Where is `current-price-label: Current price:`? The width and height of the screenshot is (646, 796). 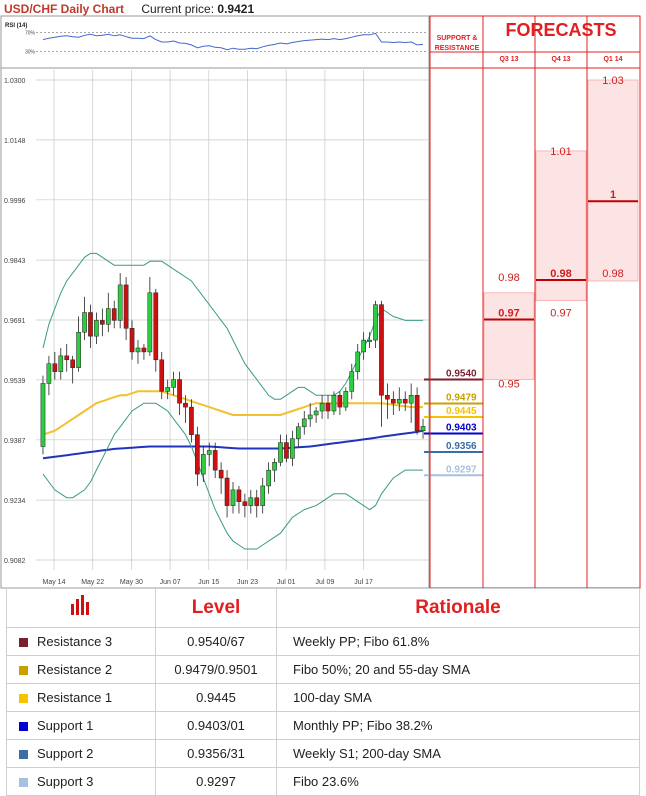
current-price-label: Current price: is located at coordinates (178, 9).